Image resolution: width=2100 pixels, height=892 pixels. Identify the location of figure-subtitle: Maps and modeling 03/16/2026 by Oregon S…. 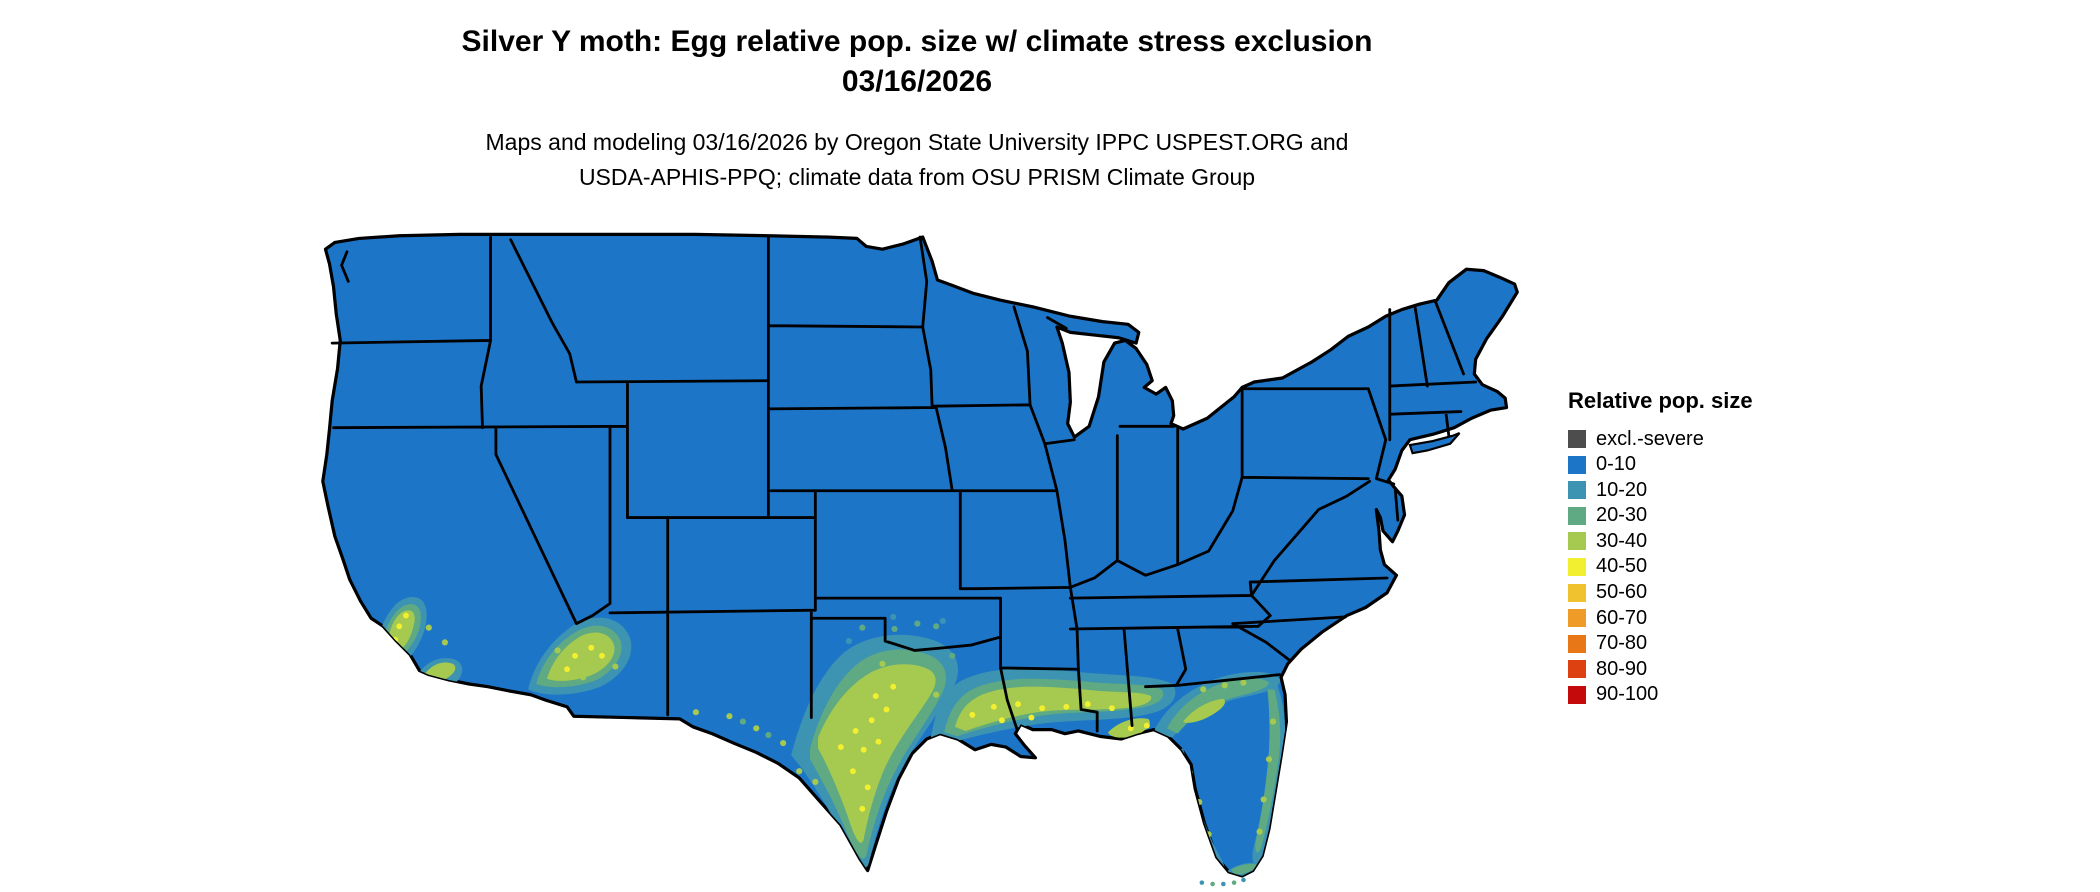
(917, 159).